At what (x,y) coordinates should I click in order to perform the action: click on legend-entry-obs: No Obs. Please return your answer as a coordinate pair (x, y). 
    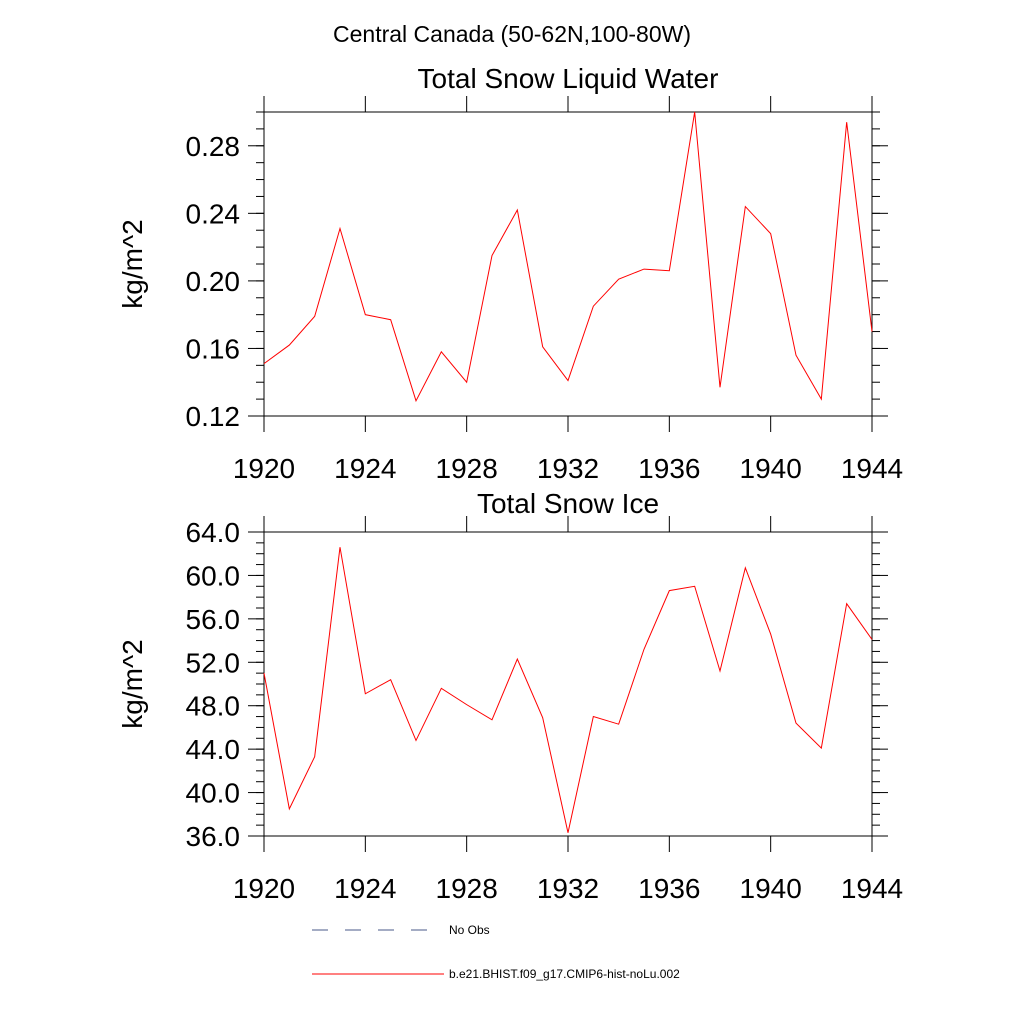
    Looking at the image, I should click on (401, 930).